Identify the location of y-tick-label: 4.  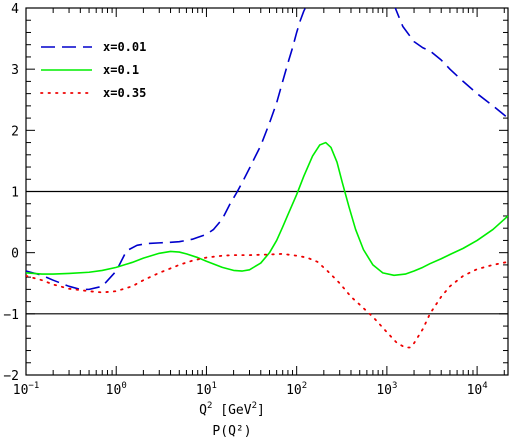
(15, 9).